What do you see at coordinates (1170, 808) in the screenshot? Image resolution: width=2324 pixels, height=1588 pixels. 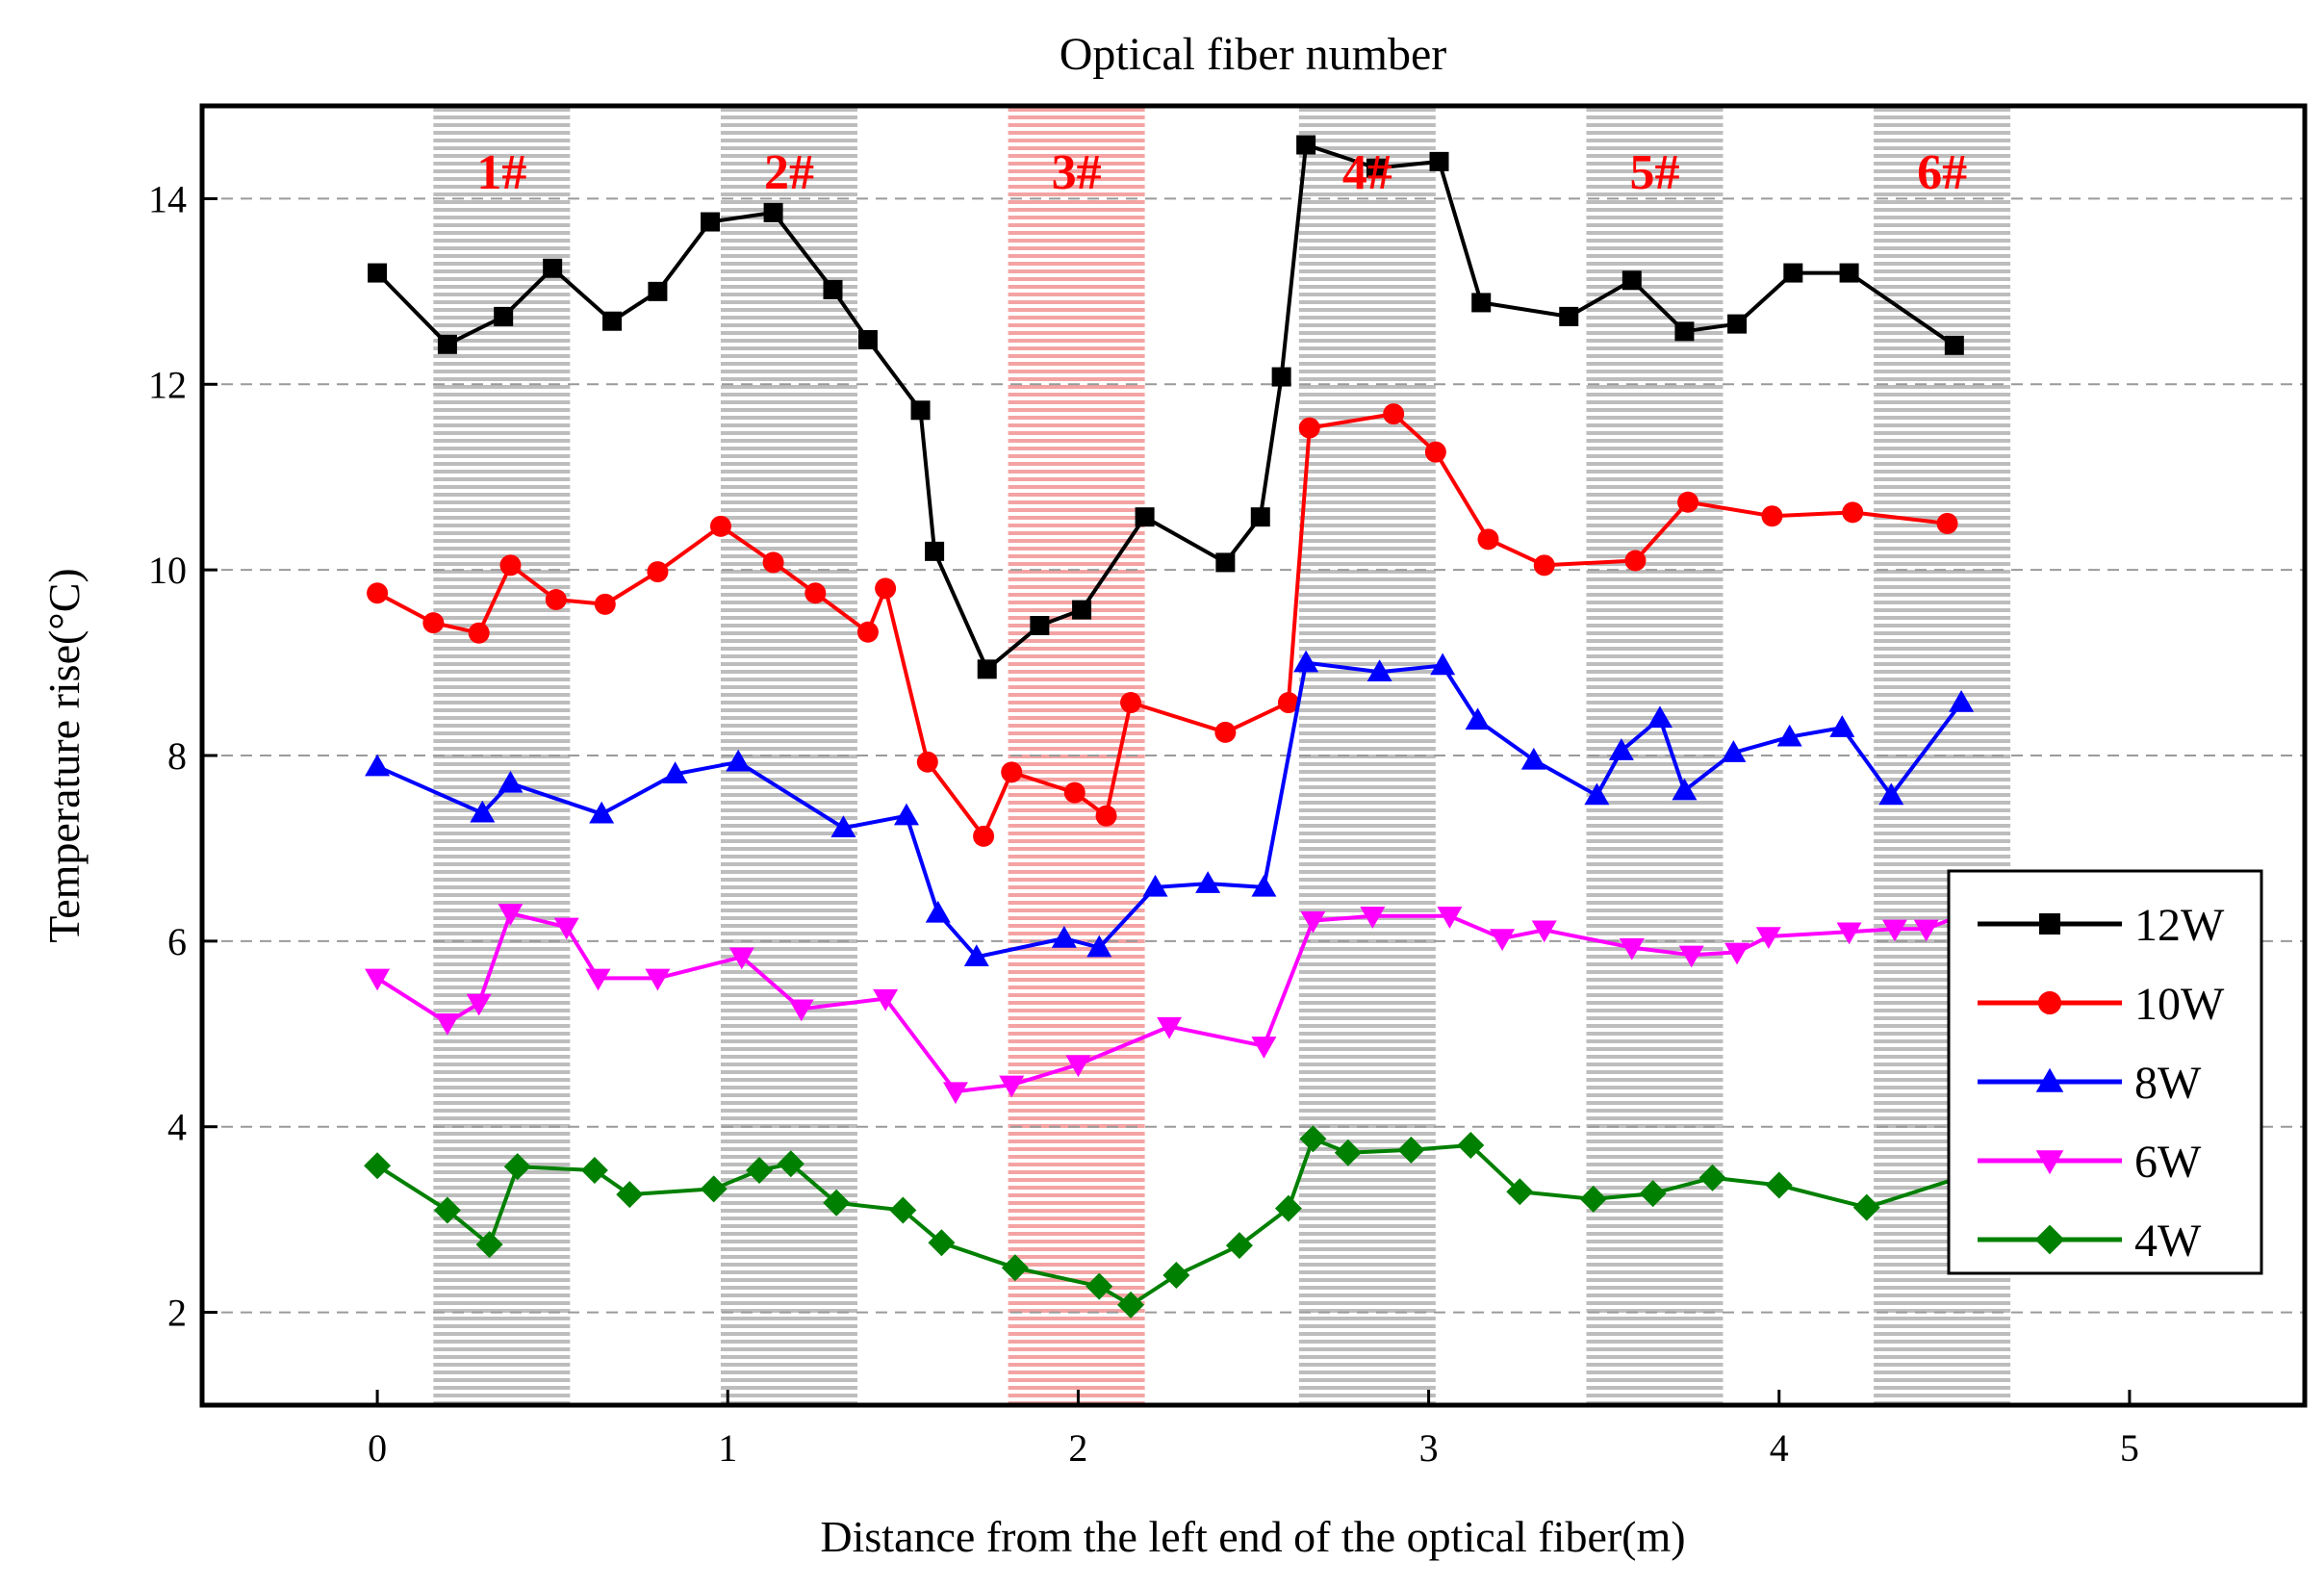 I see `series-8w` at bounding box center [1170, 808].